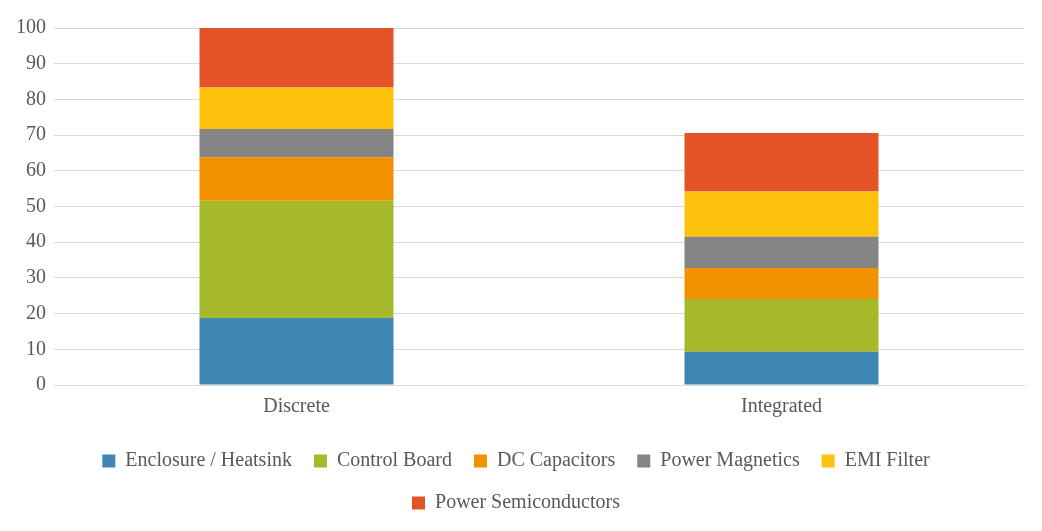  I want to click on y-tick-label: 40, so click(36, 240).